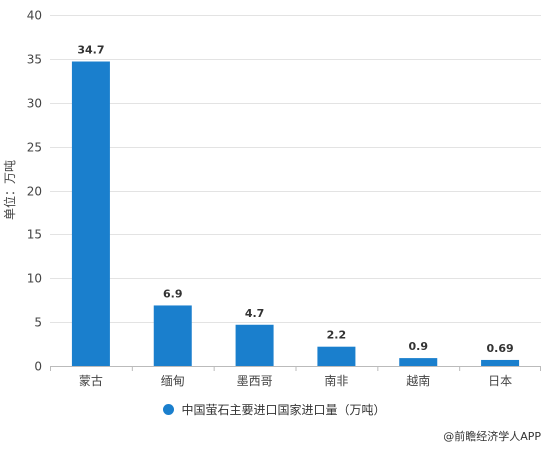 This screenshot has width=549, height=449. What do you see at coordinates (255, 313) in the screenshot?
I see `data-label: 4.7` at bounding box center [255, 313].